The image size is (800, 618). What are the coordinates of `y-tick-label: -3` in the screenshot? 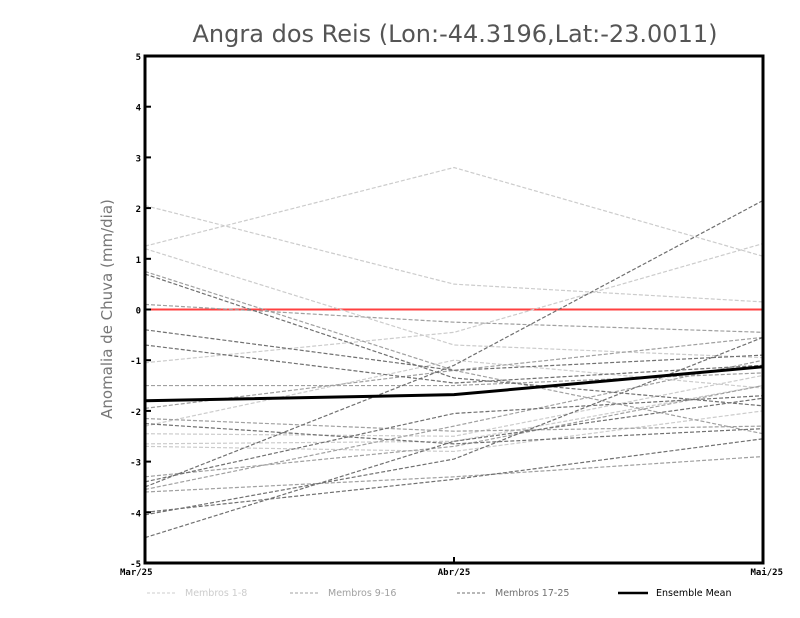 It's located at (135, 464).